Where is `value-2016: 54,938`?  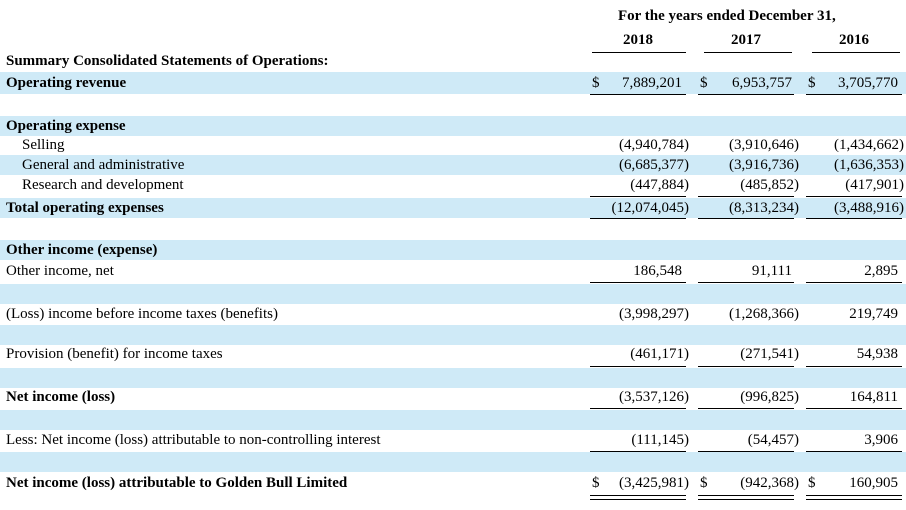
value-2016: 54,938 is located at coordinates (877, 354).